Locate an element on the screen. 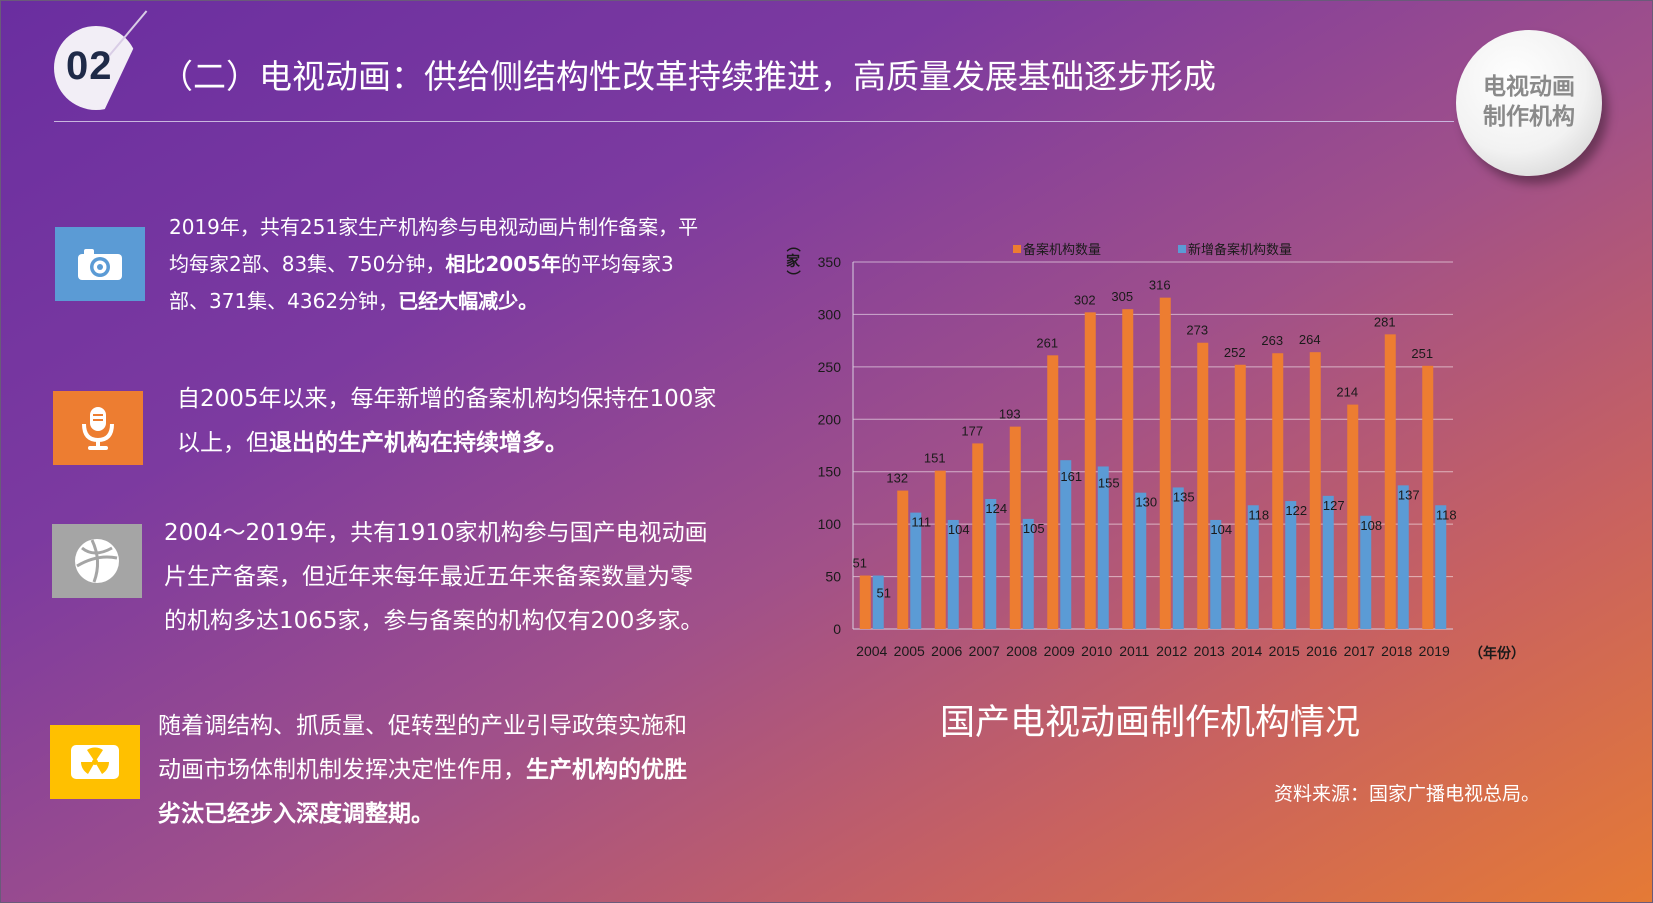 This screenshot has height=903, width=1653. data-label-new: 51 is located at coordinates (884, 593).